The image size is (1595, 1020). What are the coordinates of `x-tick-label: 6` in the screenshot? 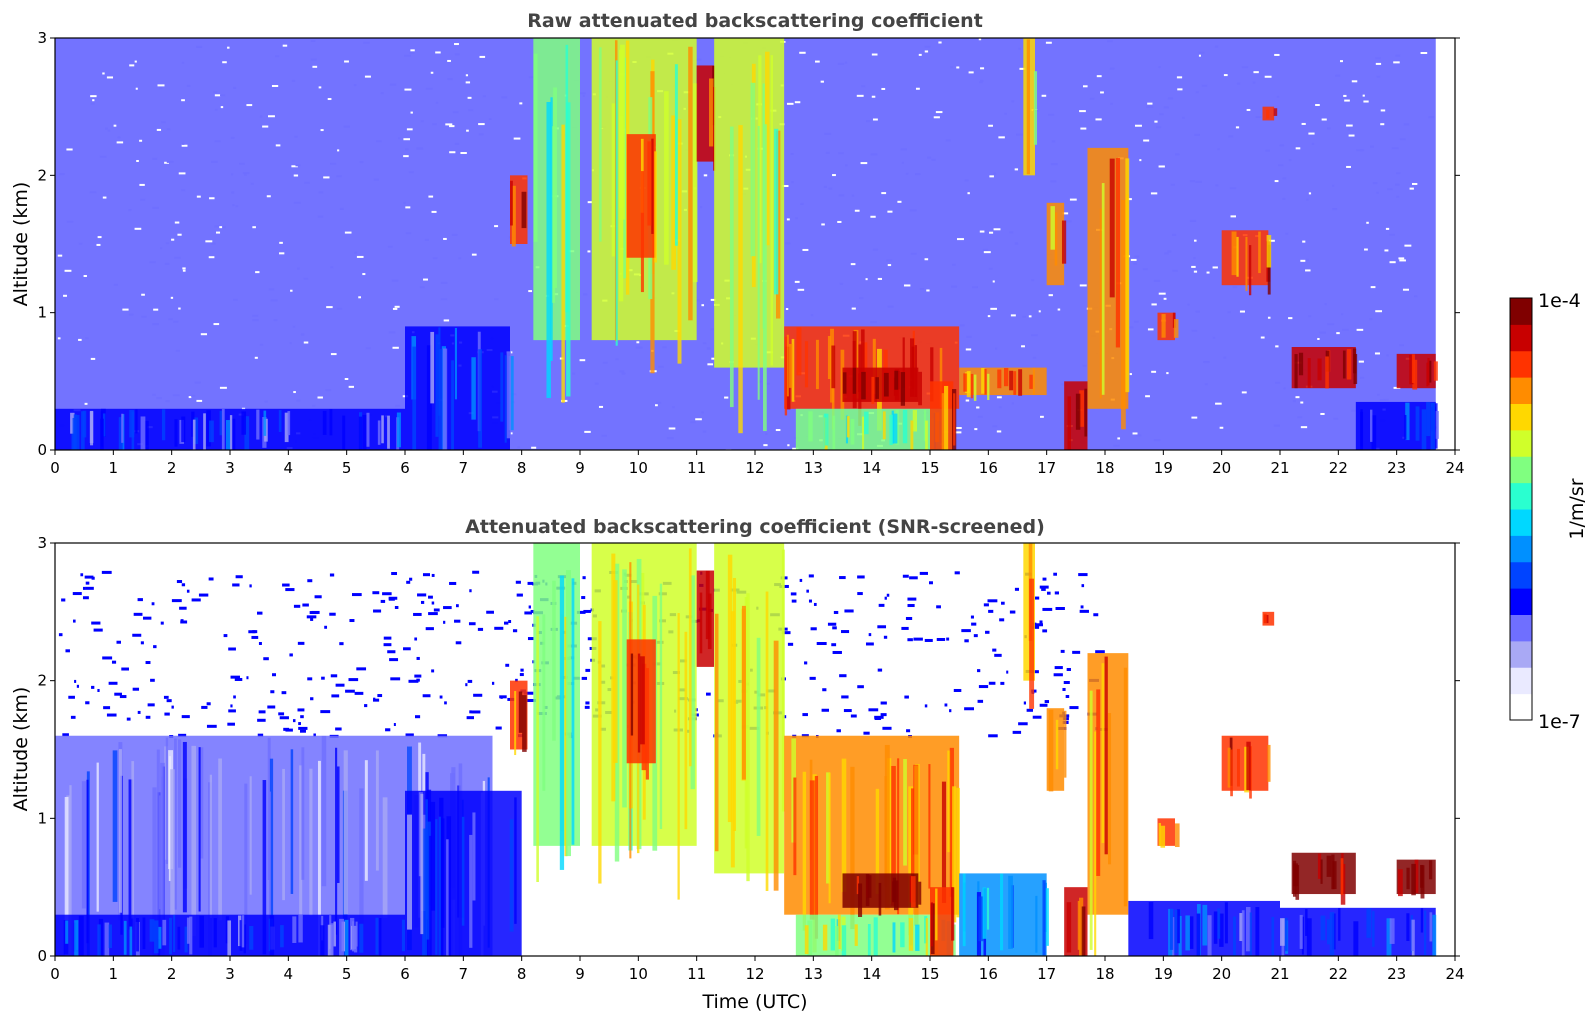 It's located at (405, 974).